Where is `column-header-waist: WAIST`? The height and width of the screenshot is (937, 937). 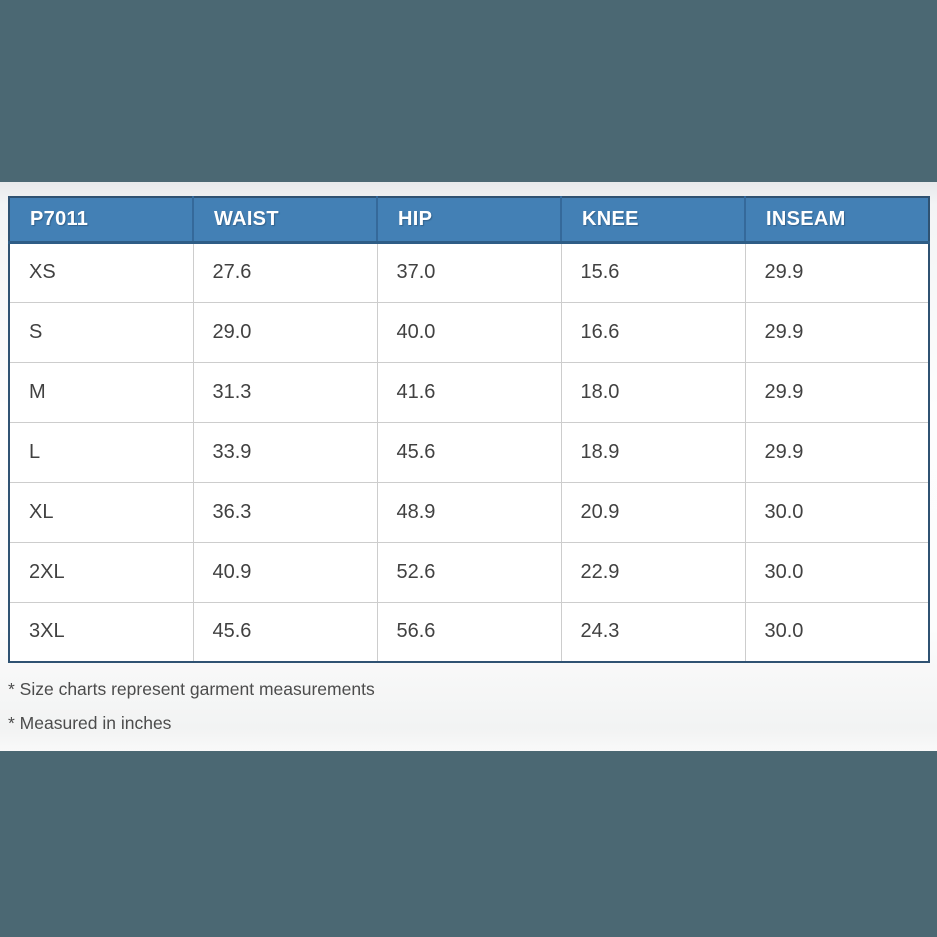
column-header-waist: WAIST is located at coordinates (285, 220).